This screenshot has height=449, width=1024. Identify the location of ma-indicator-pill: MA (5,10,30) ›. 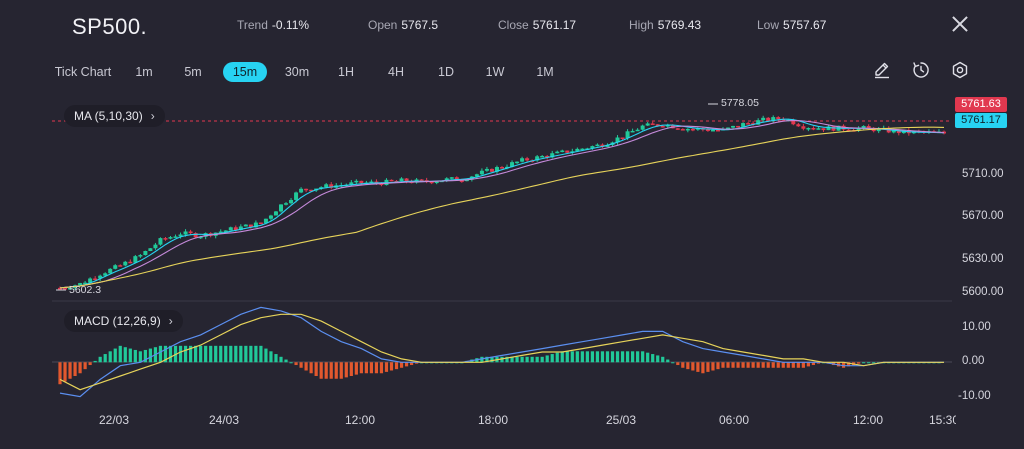
(114, 116).